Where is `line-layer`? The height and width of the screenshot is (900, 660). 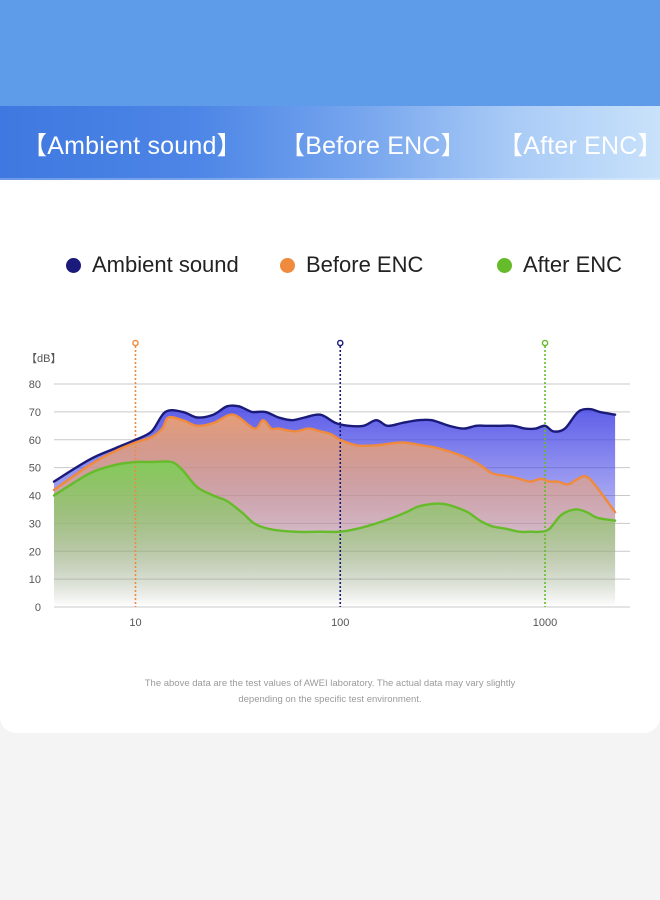 line-layer is located at coordinates (334, 469).